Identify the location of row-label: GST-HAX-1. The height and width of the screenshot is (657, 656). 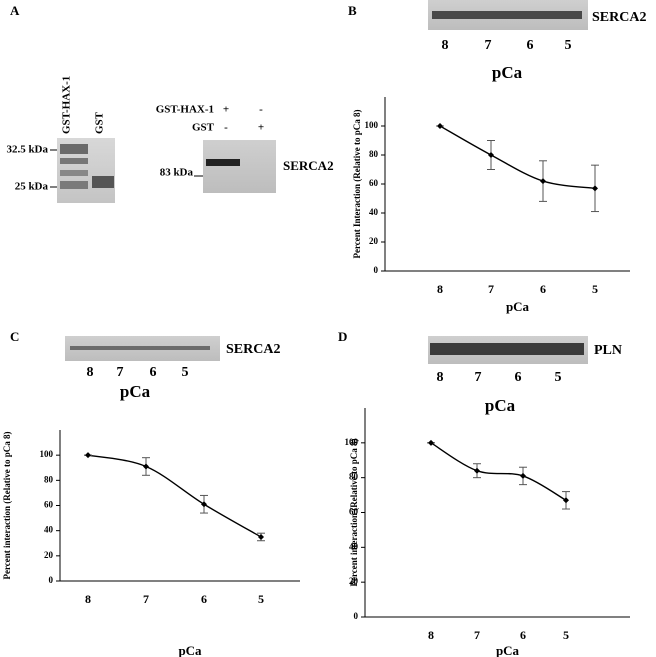
(185, 110).